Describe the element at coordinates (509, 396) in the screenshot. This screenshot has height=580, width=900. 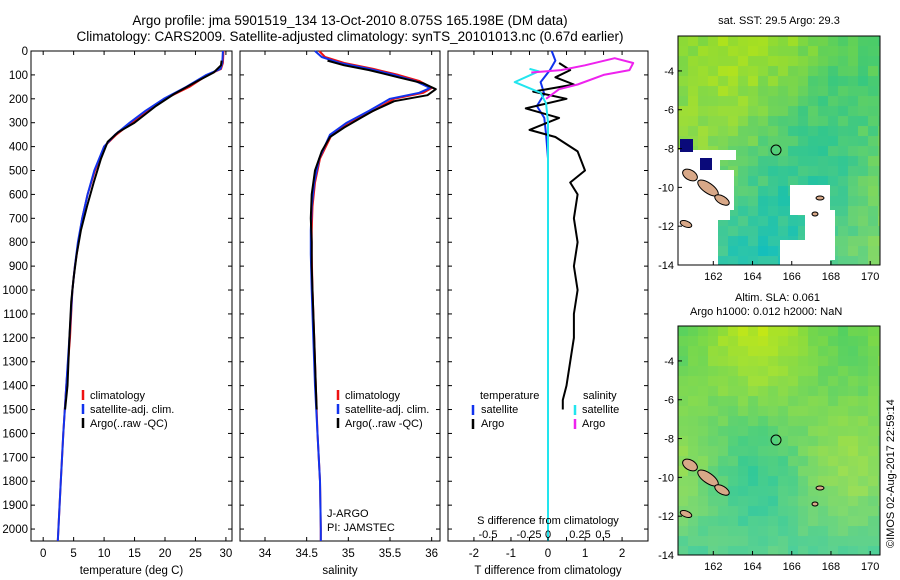
I see `legend-label-diff-t: temperature` at that location.